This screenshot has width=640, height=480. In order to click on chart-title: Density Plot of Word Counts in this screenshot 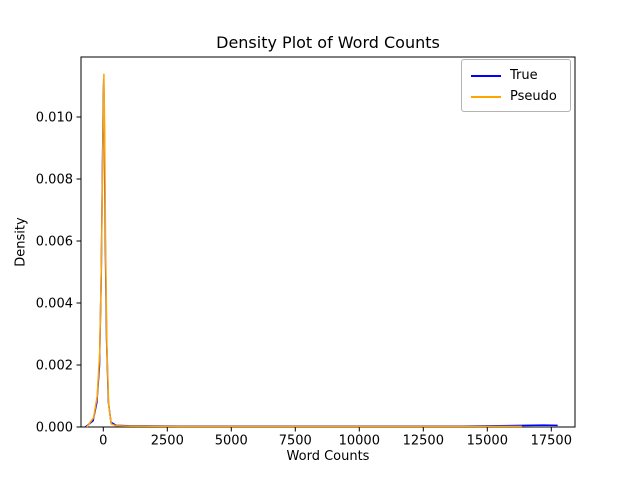, I will do `click(328, 42)`.